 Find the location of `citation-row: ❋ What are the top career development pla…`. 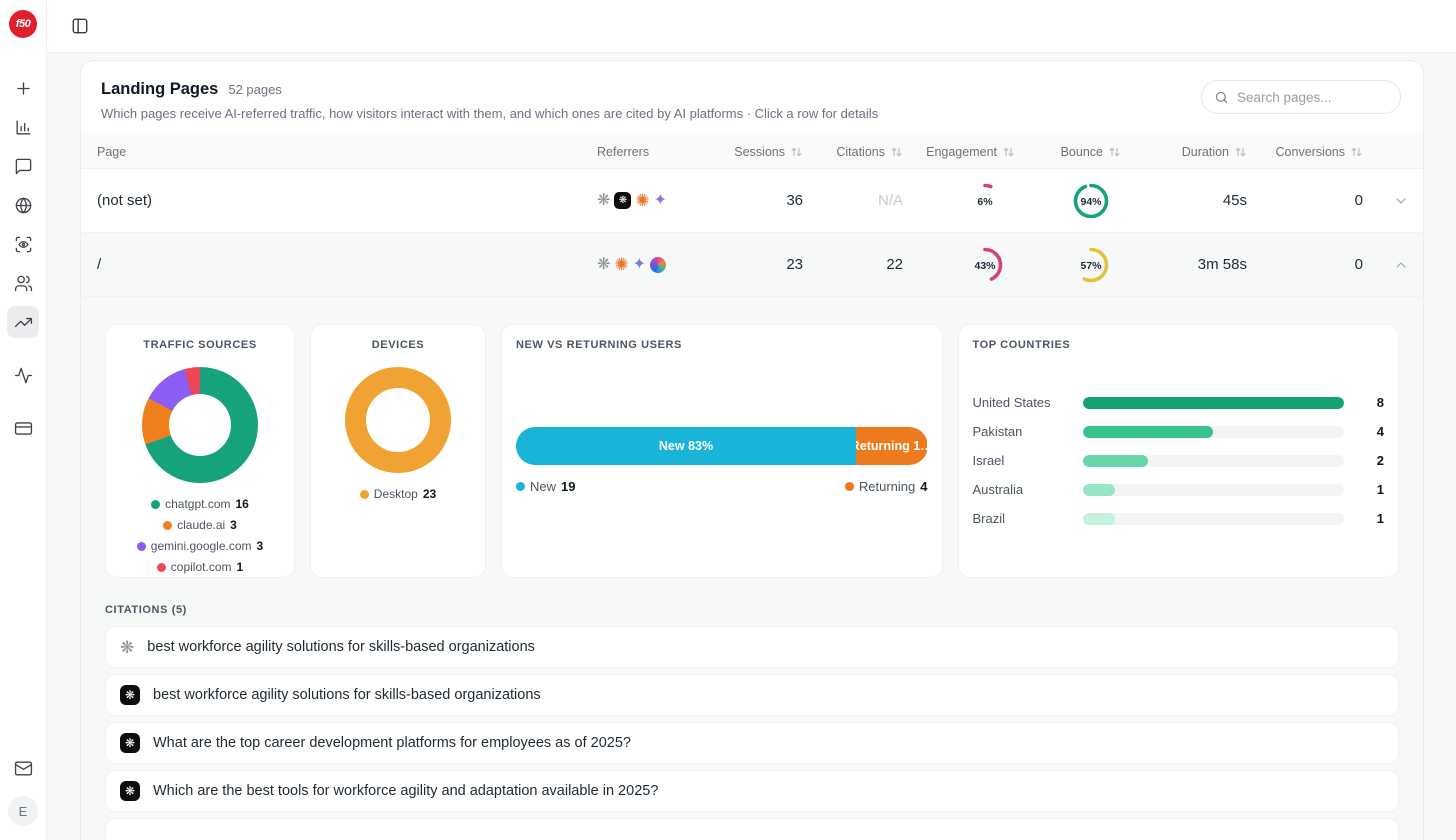

citation-row: ❋ What are the top career development pla… is located at coordinates (752, 743).